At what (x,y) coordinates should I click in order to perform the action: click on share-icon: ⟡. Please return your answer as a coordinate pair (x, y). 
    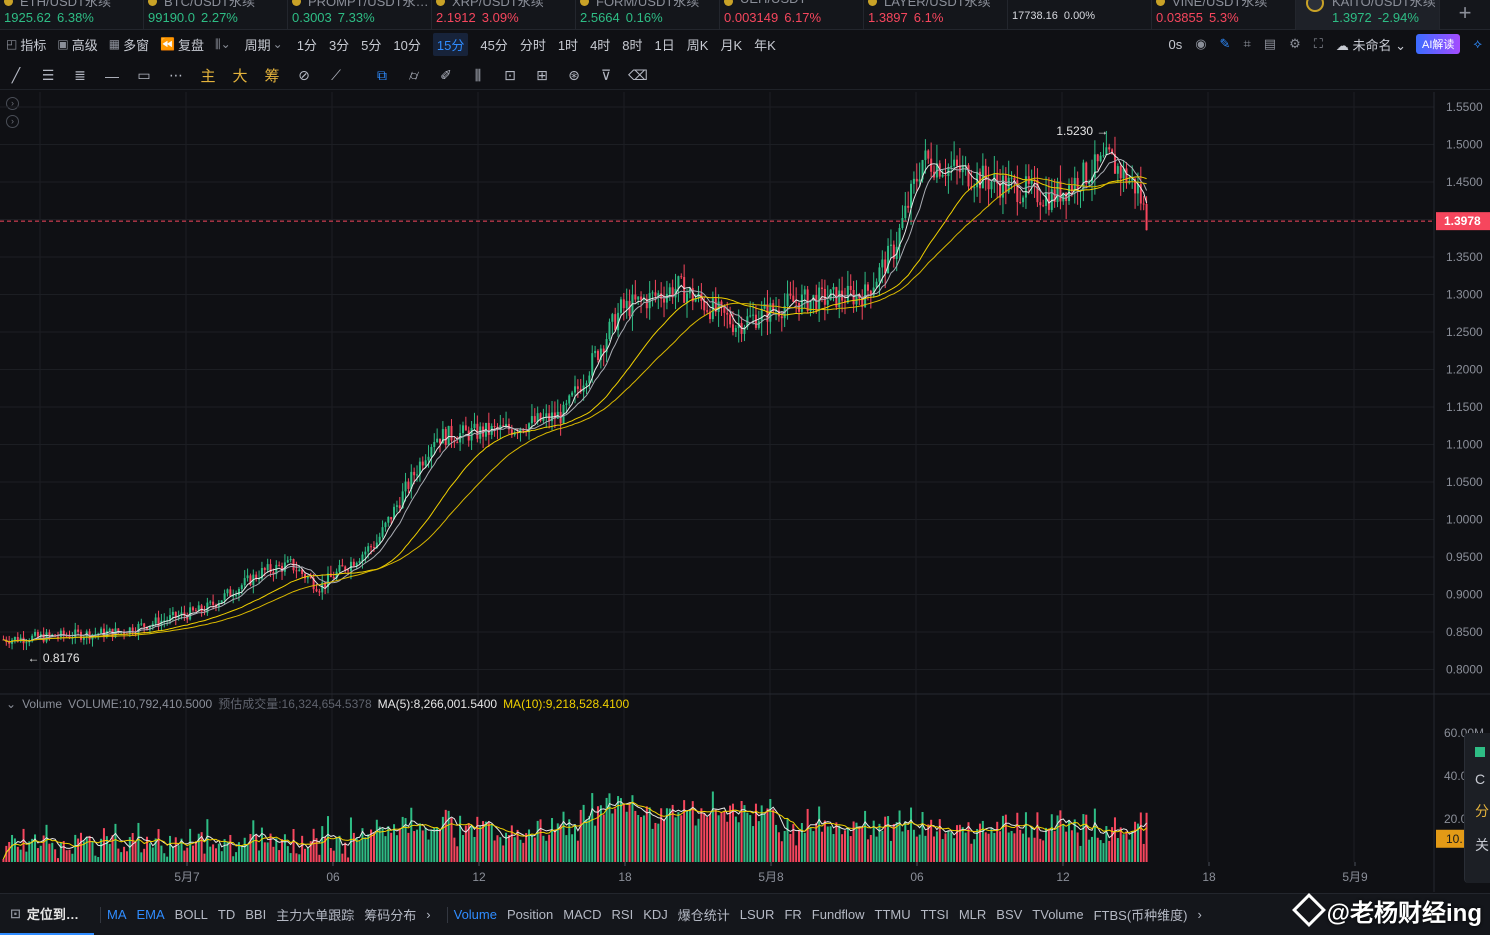
    Looking at the image, I should click on (1477, 43).